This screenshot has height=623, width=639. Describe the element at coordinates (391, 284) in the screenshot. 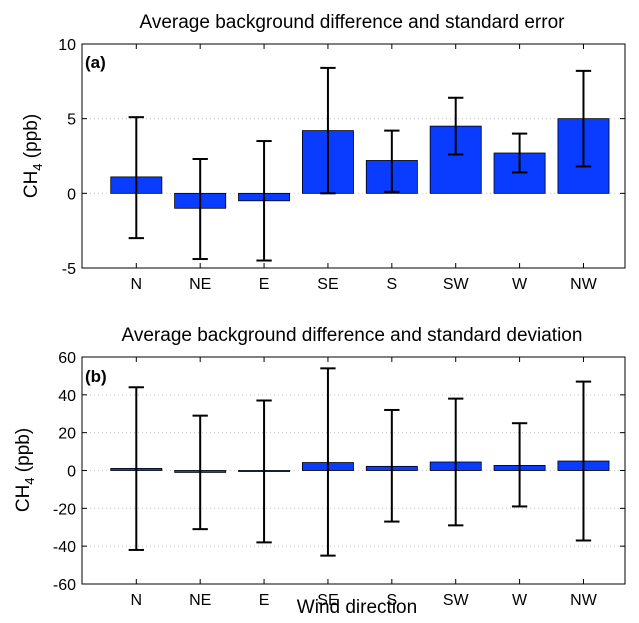

I see `panel-a-x-tick-label: S` at that location.